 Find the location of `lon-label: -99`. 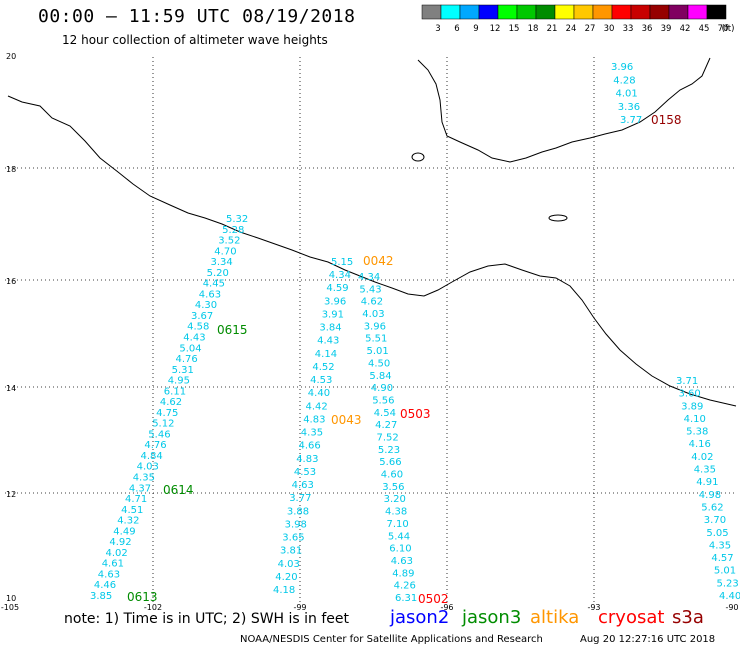

lon-label: -99 is located at coordinates (299, 607).